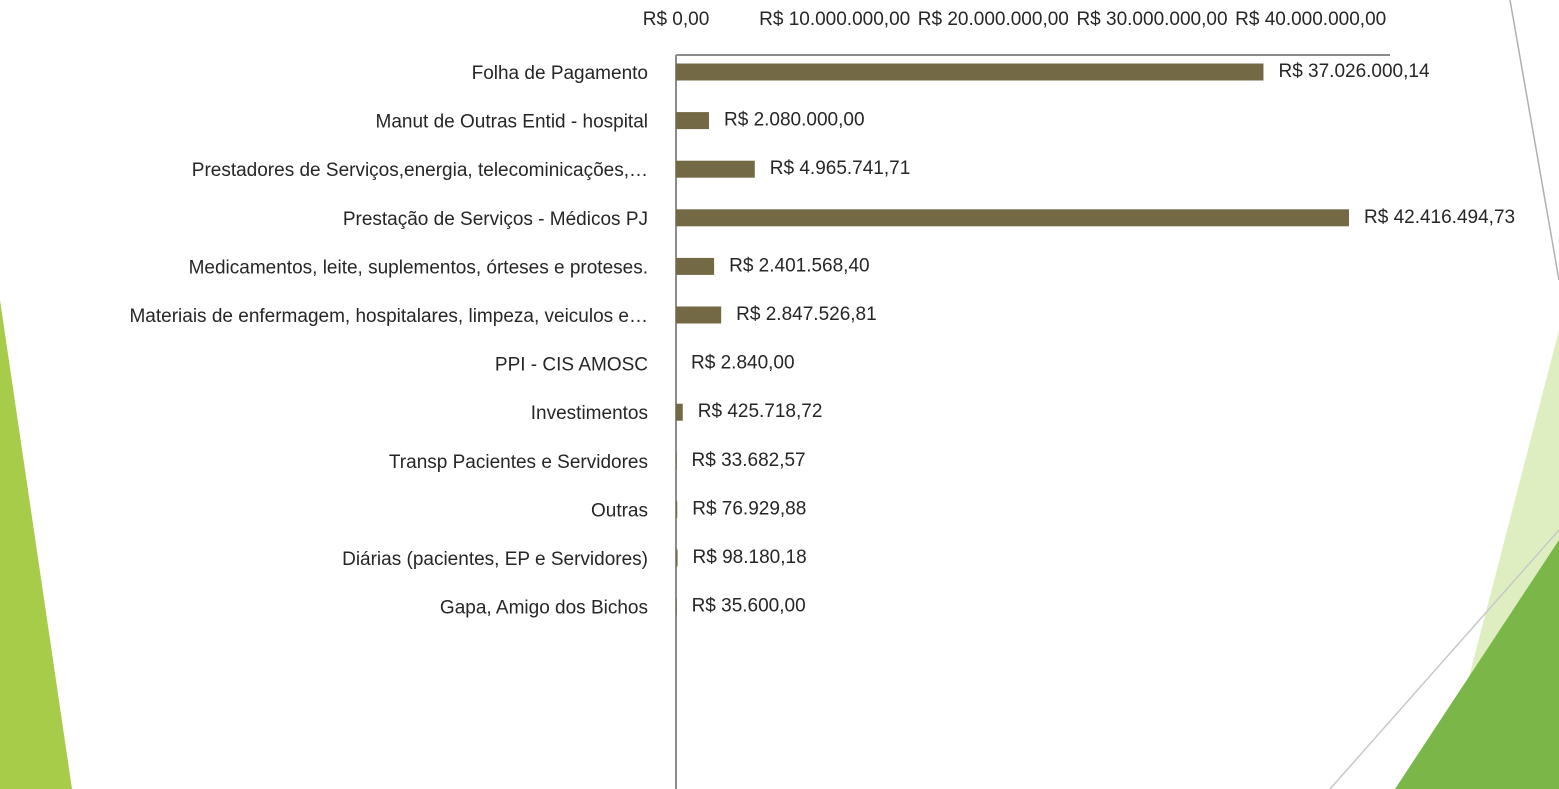  Describe the element at coordinates (495, 219) in the screenshot. I see `category-label: Prestação de Serviços - Médicos PJ` at that location.